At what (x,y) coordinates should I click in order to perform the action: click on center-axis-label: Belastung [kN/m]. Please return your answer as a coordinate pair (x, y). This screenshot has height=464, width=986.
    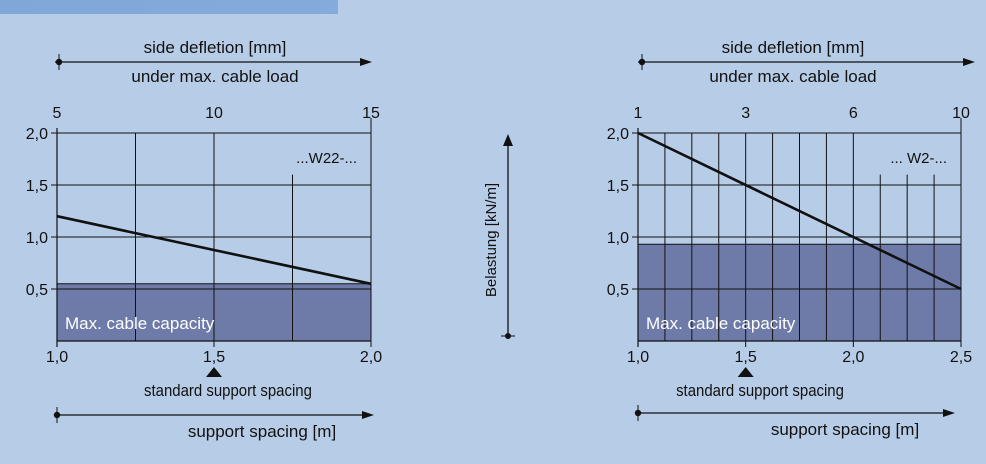
    Looking at the image, I should click on (491, 240).